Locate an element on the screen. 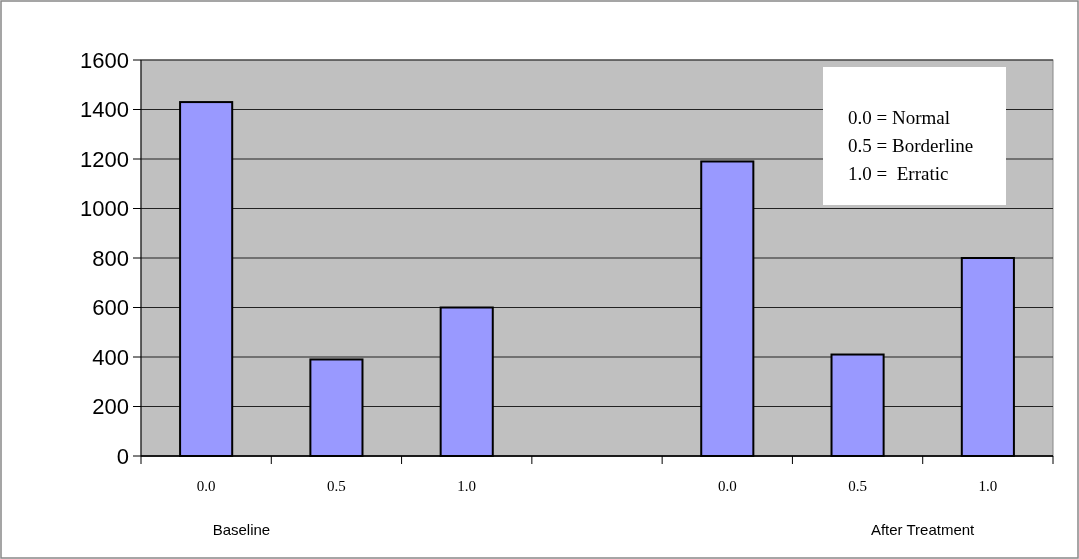 This screenshot has height=559, width=1079. y-tick-label: 1200 is located at coordinates (104, 159).